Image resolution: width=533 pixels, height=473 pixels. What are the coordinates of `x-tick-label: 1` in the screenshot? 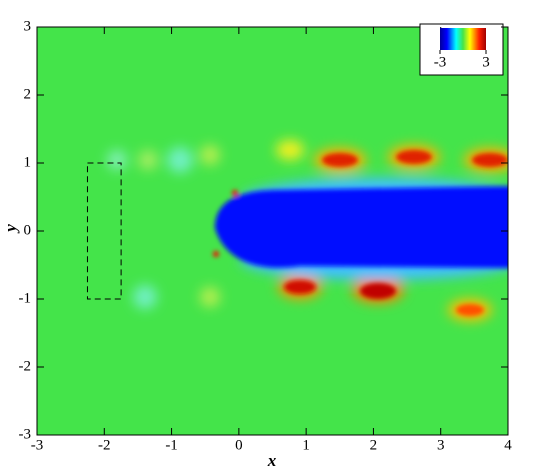 It's located at (306, 445).